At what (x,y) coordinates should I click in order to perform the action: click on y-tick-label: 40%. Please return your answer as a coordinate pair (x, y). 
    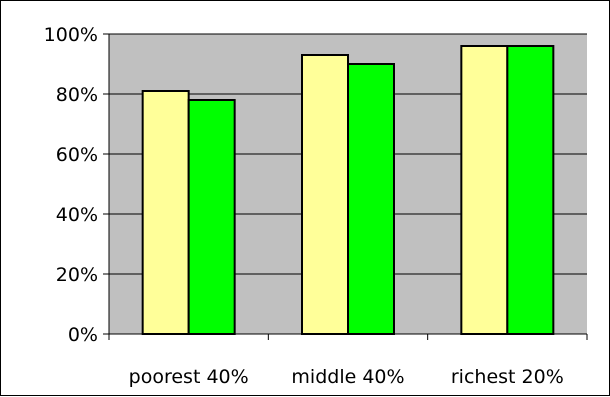
    Looking at the image, I should click on (77, 215).